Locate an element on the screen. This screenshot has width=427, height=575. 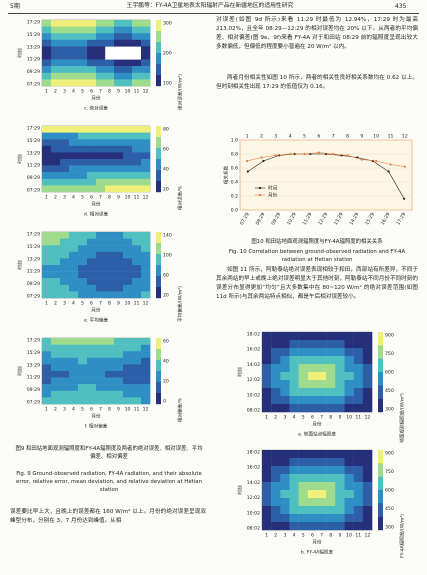
line-series is located at coordinates (326, 159).